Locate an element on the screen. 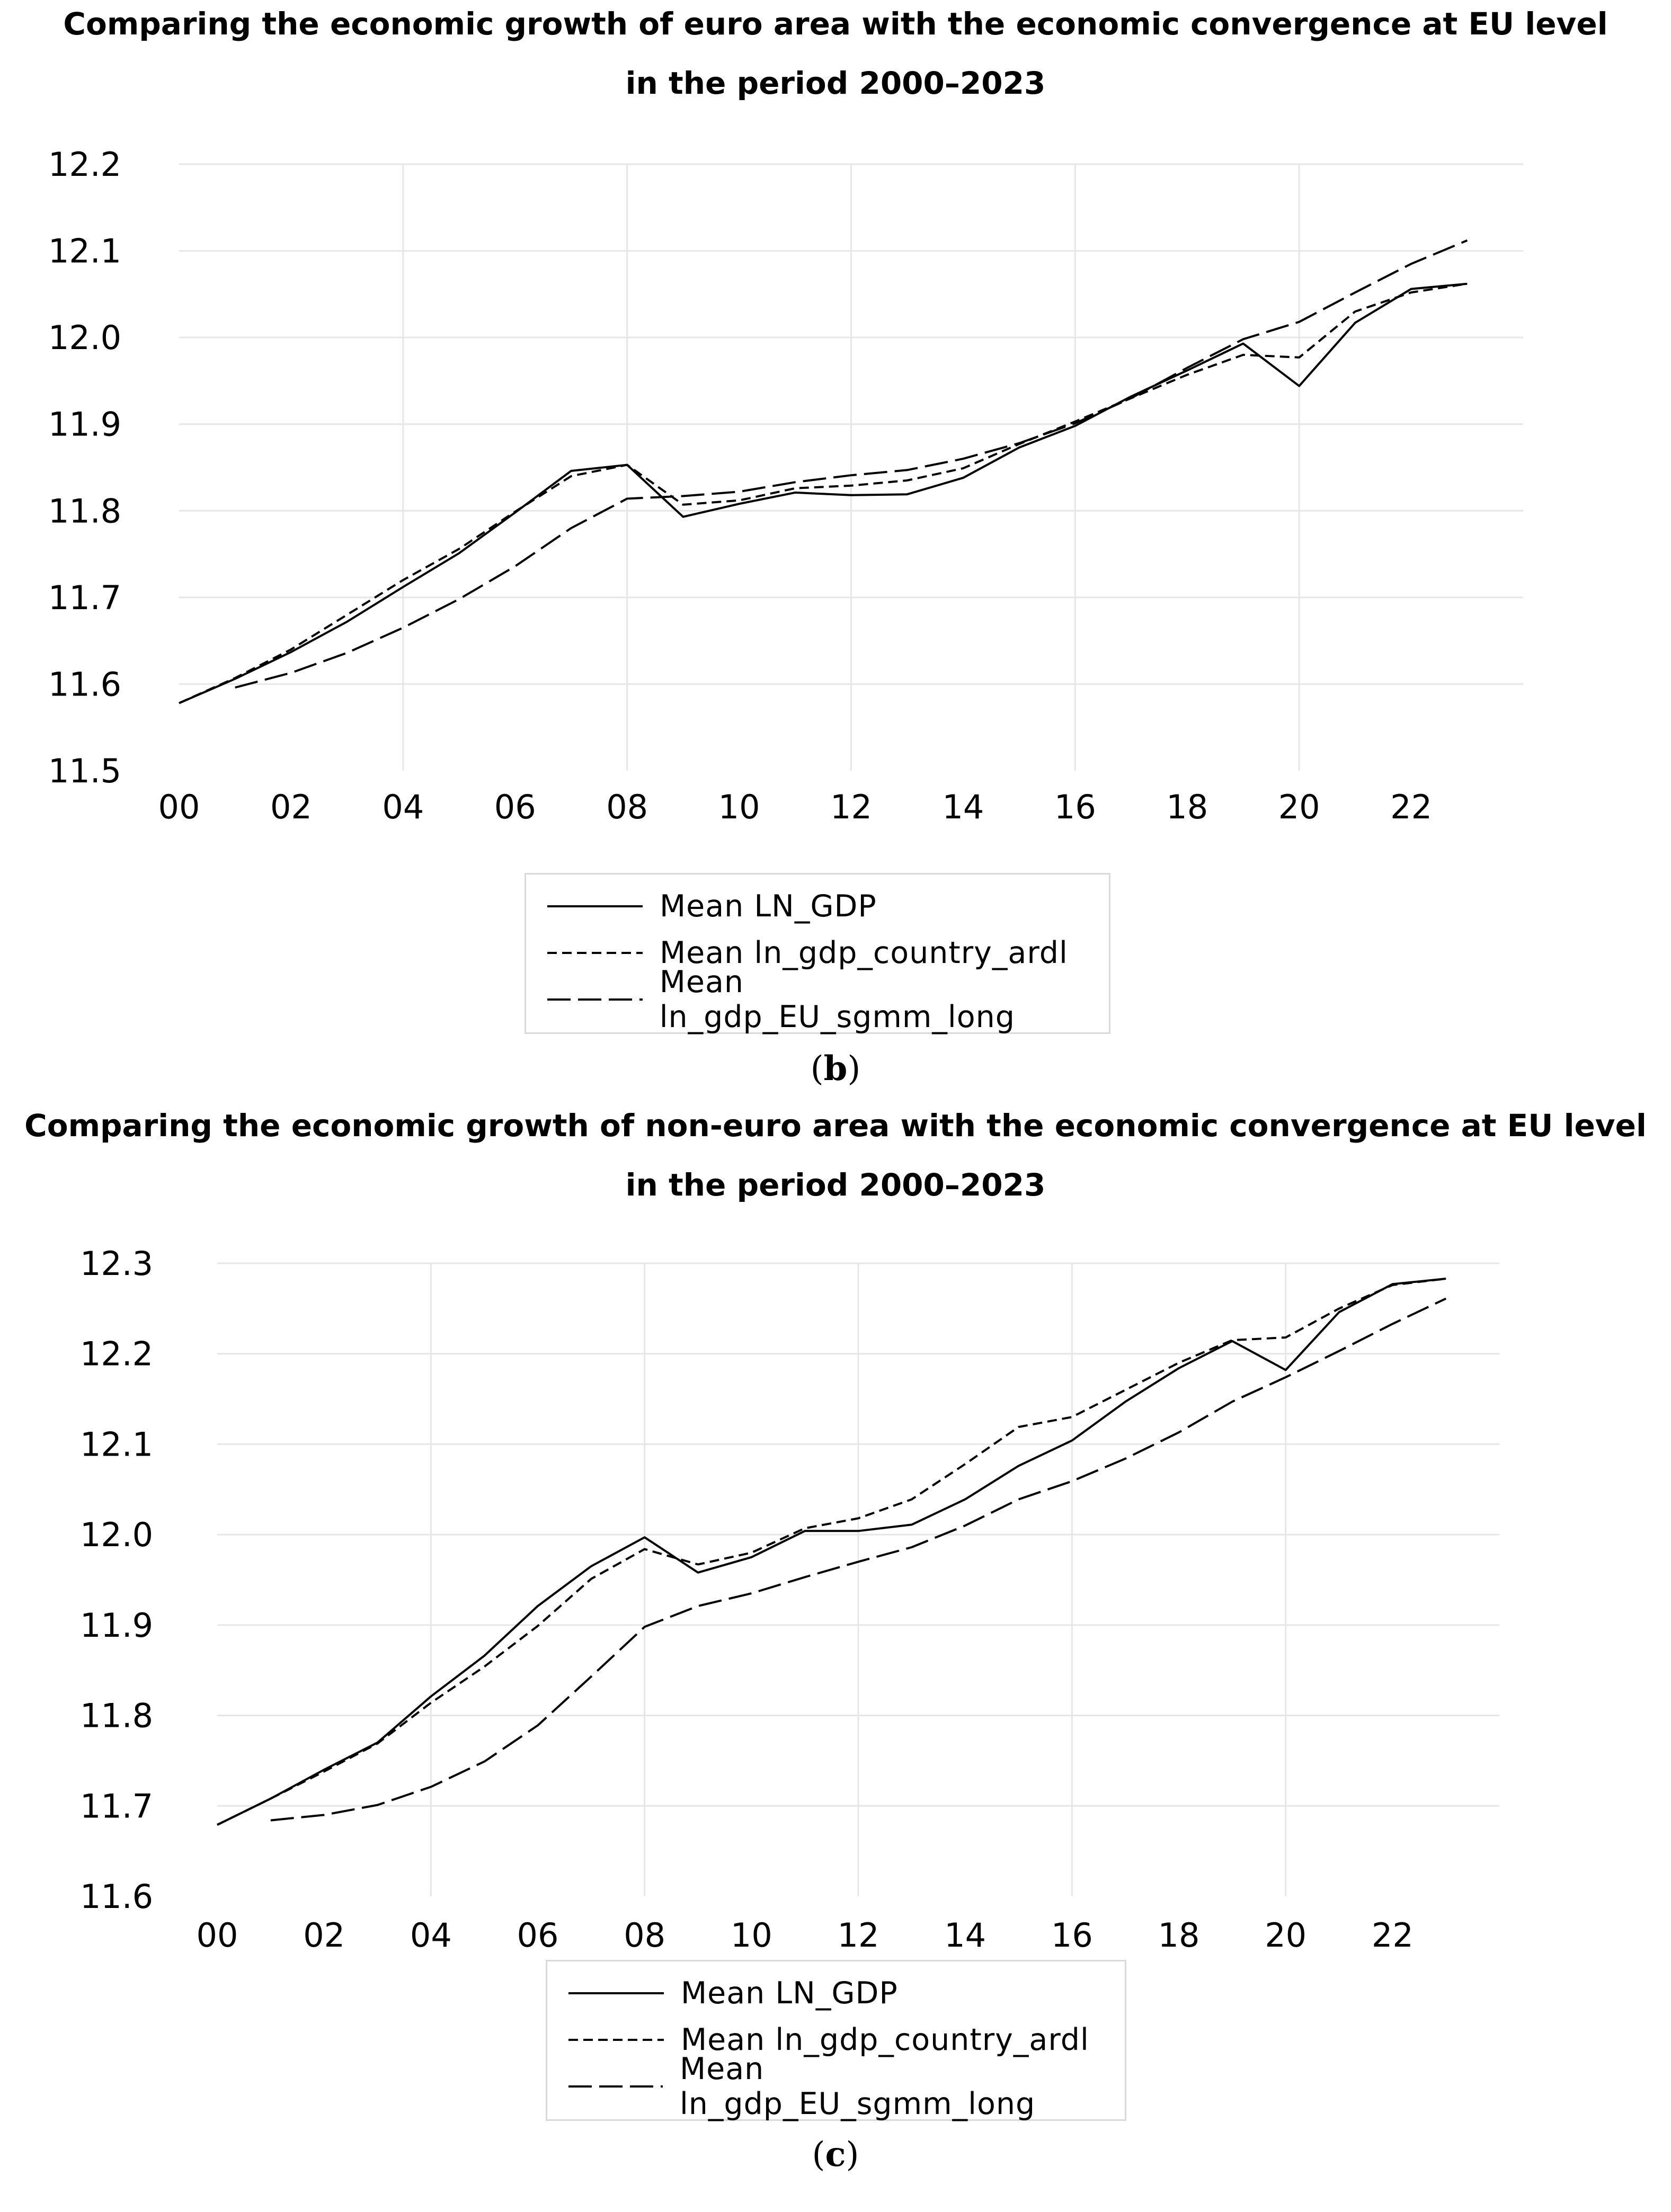 This screenshot has width=1671, height=2212. caption-letter: b is located at coordinates (835, 1069).